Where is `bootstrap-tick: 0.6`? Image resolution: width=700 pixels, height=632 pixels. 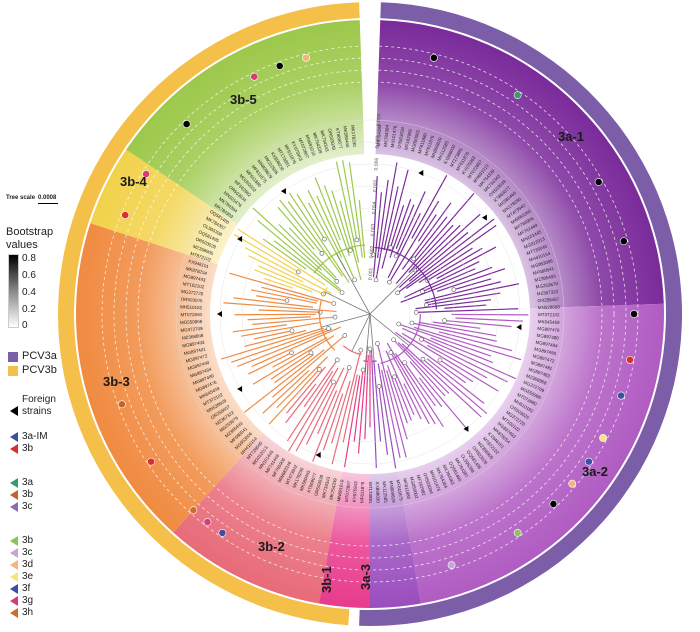
bootstrap-tick: 0.6 is located at coordinates (29, 275).